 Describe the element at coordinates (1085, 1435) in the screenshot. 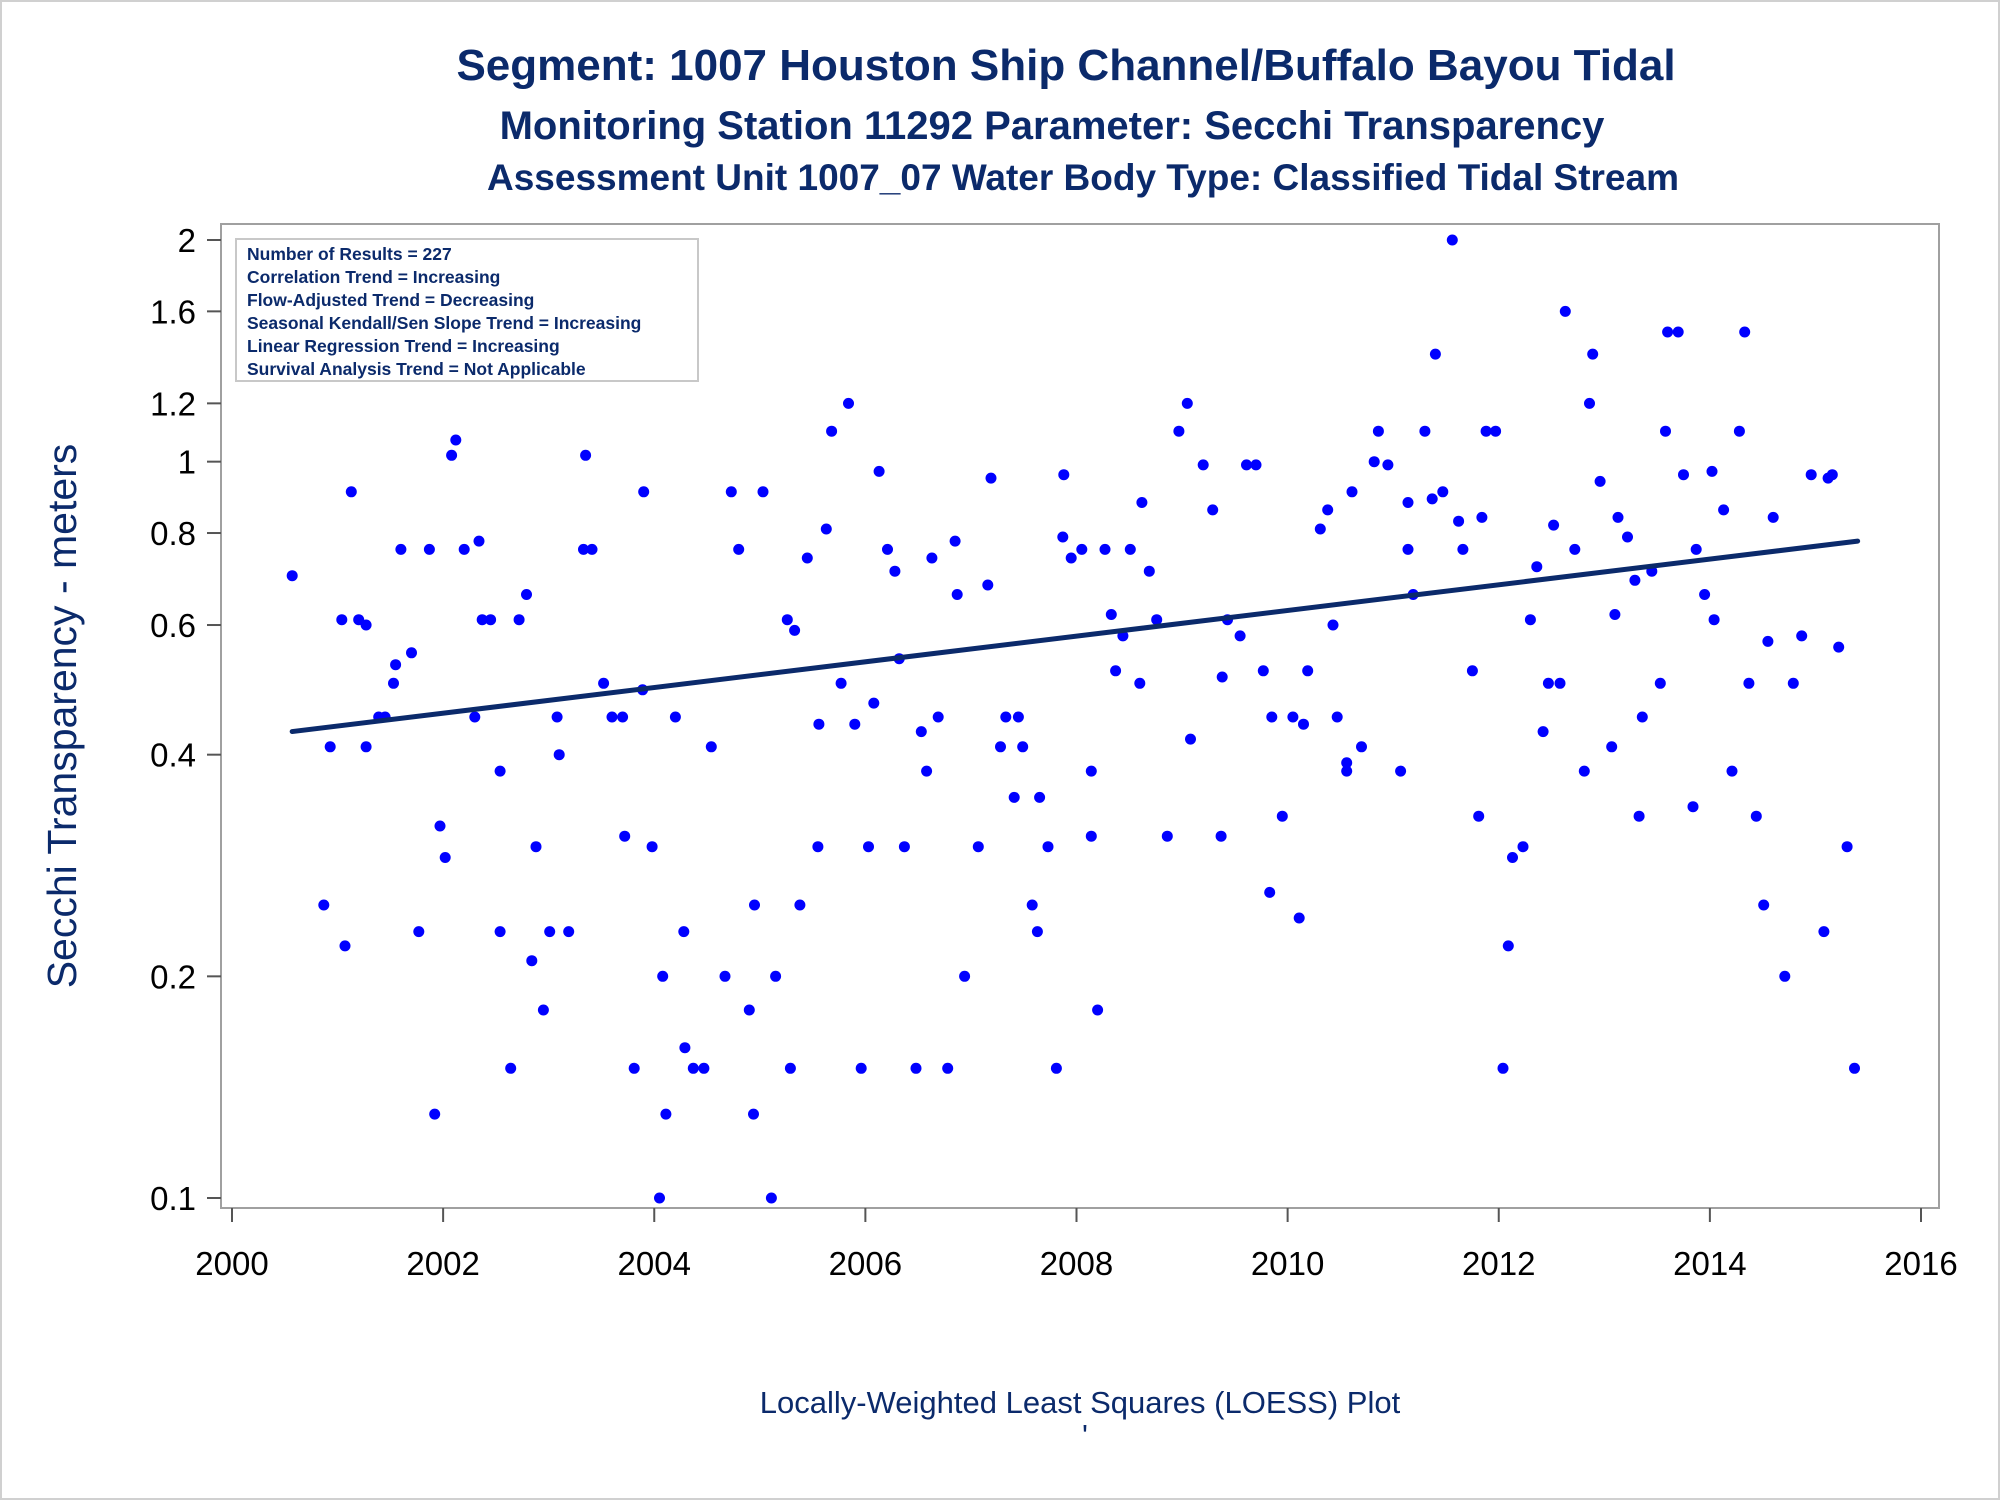

I see `footer-mark: '` at that location.